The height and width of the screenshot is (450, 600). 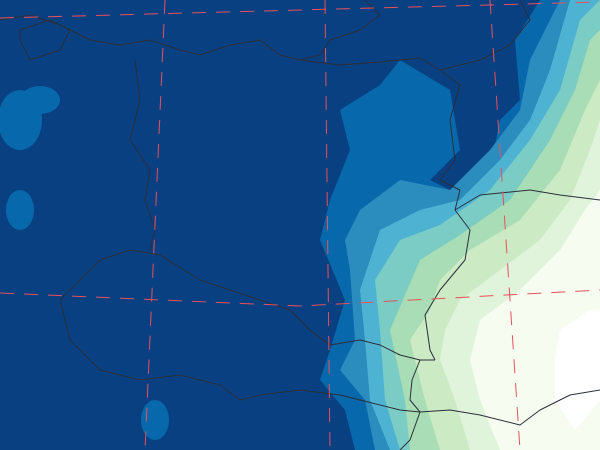 I want to click on border-poland-east, so click(x=447, y=275).